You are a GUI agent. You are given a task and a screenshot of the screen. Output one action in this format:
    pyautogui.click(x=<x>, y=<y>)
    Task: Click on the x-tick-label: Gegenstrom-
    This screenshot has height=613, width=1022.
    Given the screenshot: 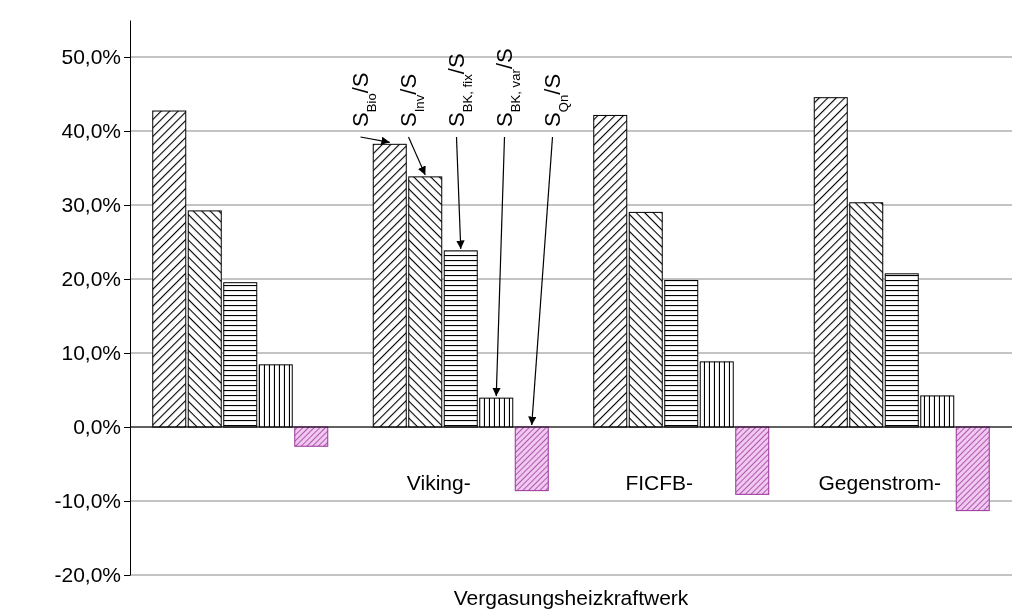 What is the action you would take?
    pyautogui.click(x=880, y=482)
    